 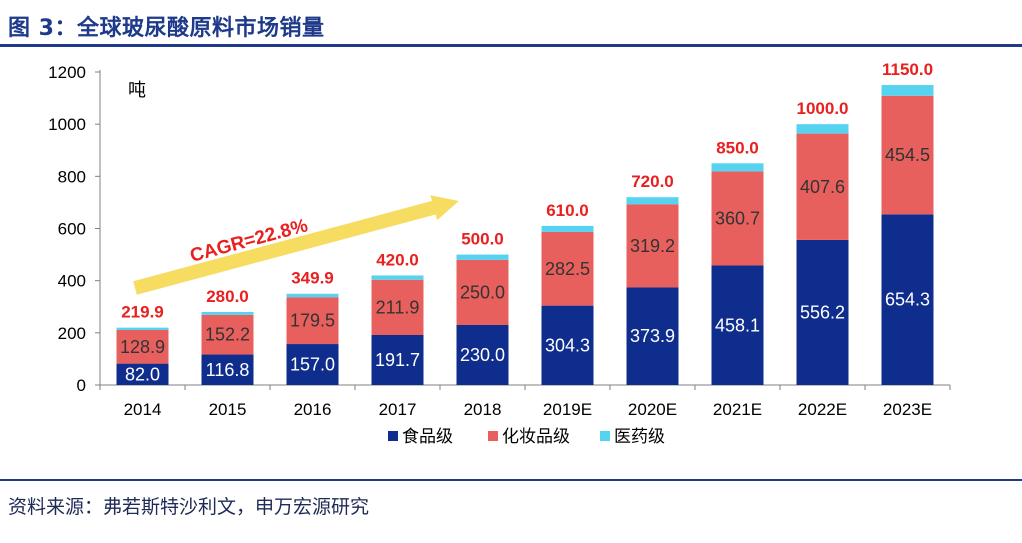 I want to click on segment-value-label: 191.7, so click(x=397, y=360).